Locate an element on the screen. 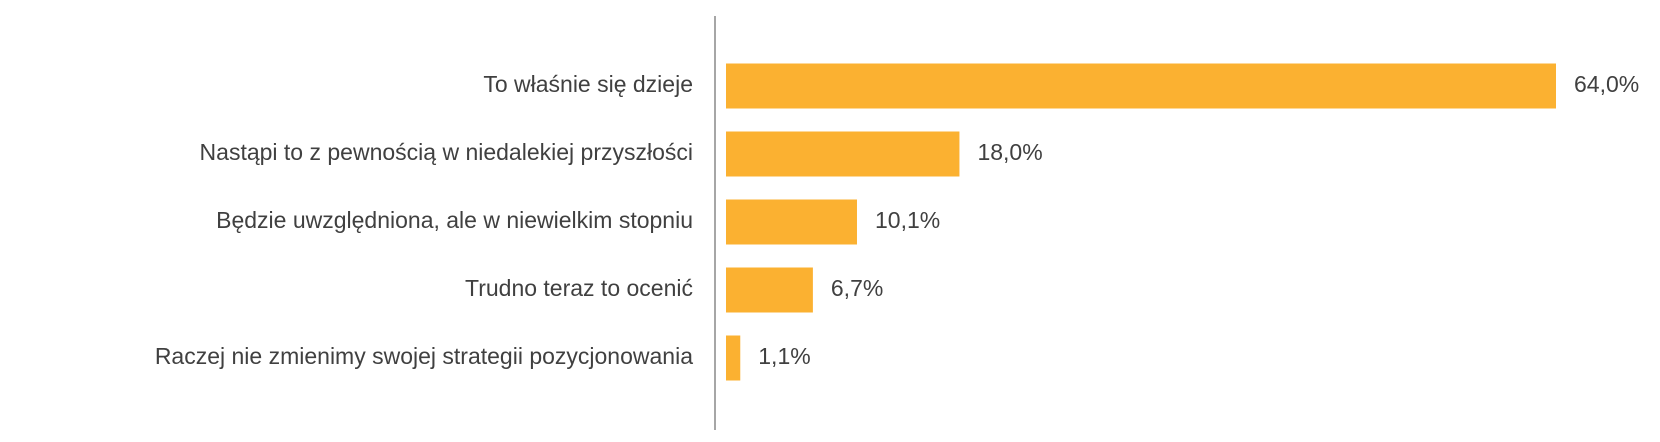 Image resolution: width=1660 pixels, height=442 pixels. category-label: To właśnie się dzieje is located at coordinates (588, 84).